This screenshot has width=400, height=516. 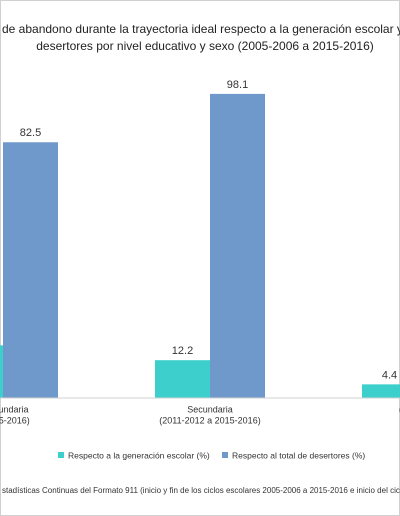 I want to click on data-label: 4.4, so click(x=389, y=375).